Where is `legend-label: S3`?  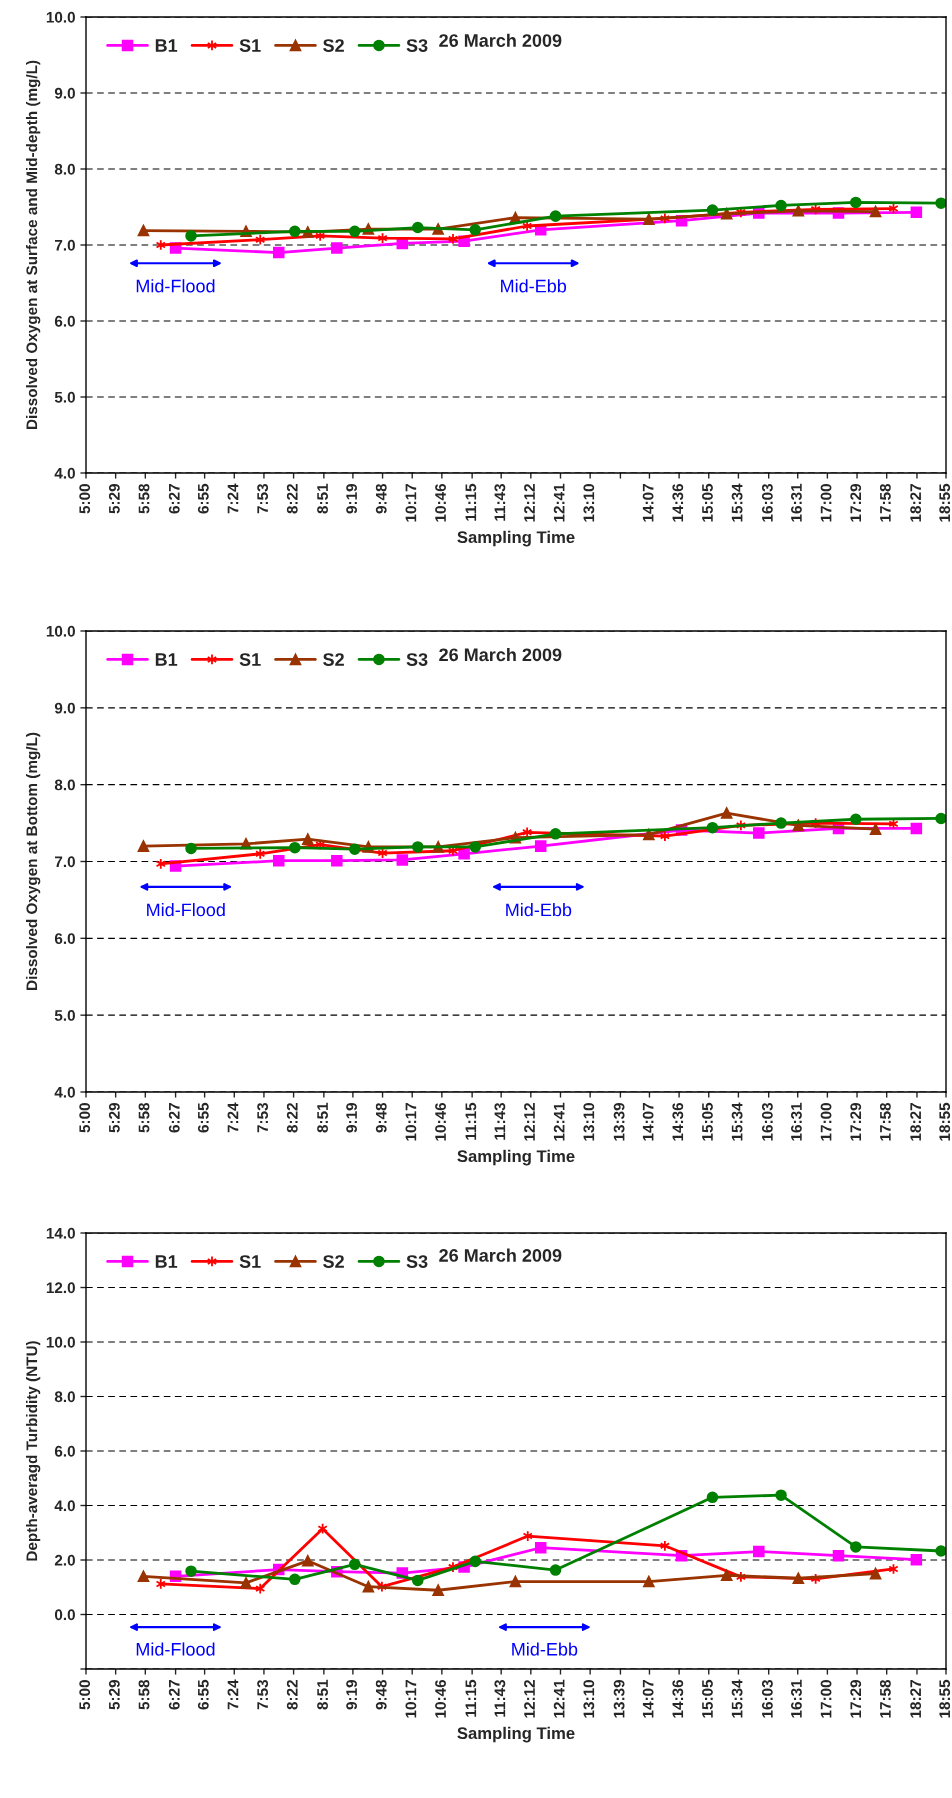 legend-label: S3 is located at coordinates (417, 1261).